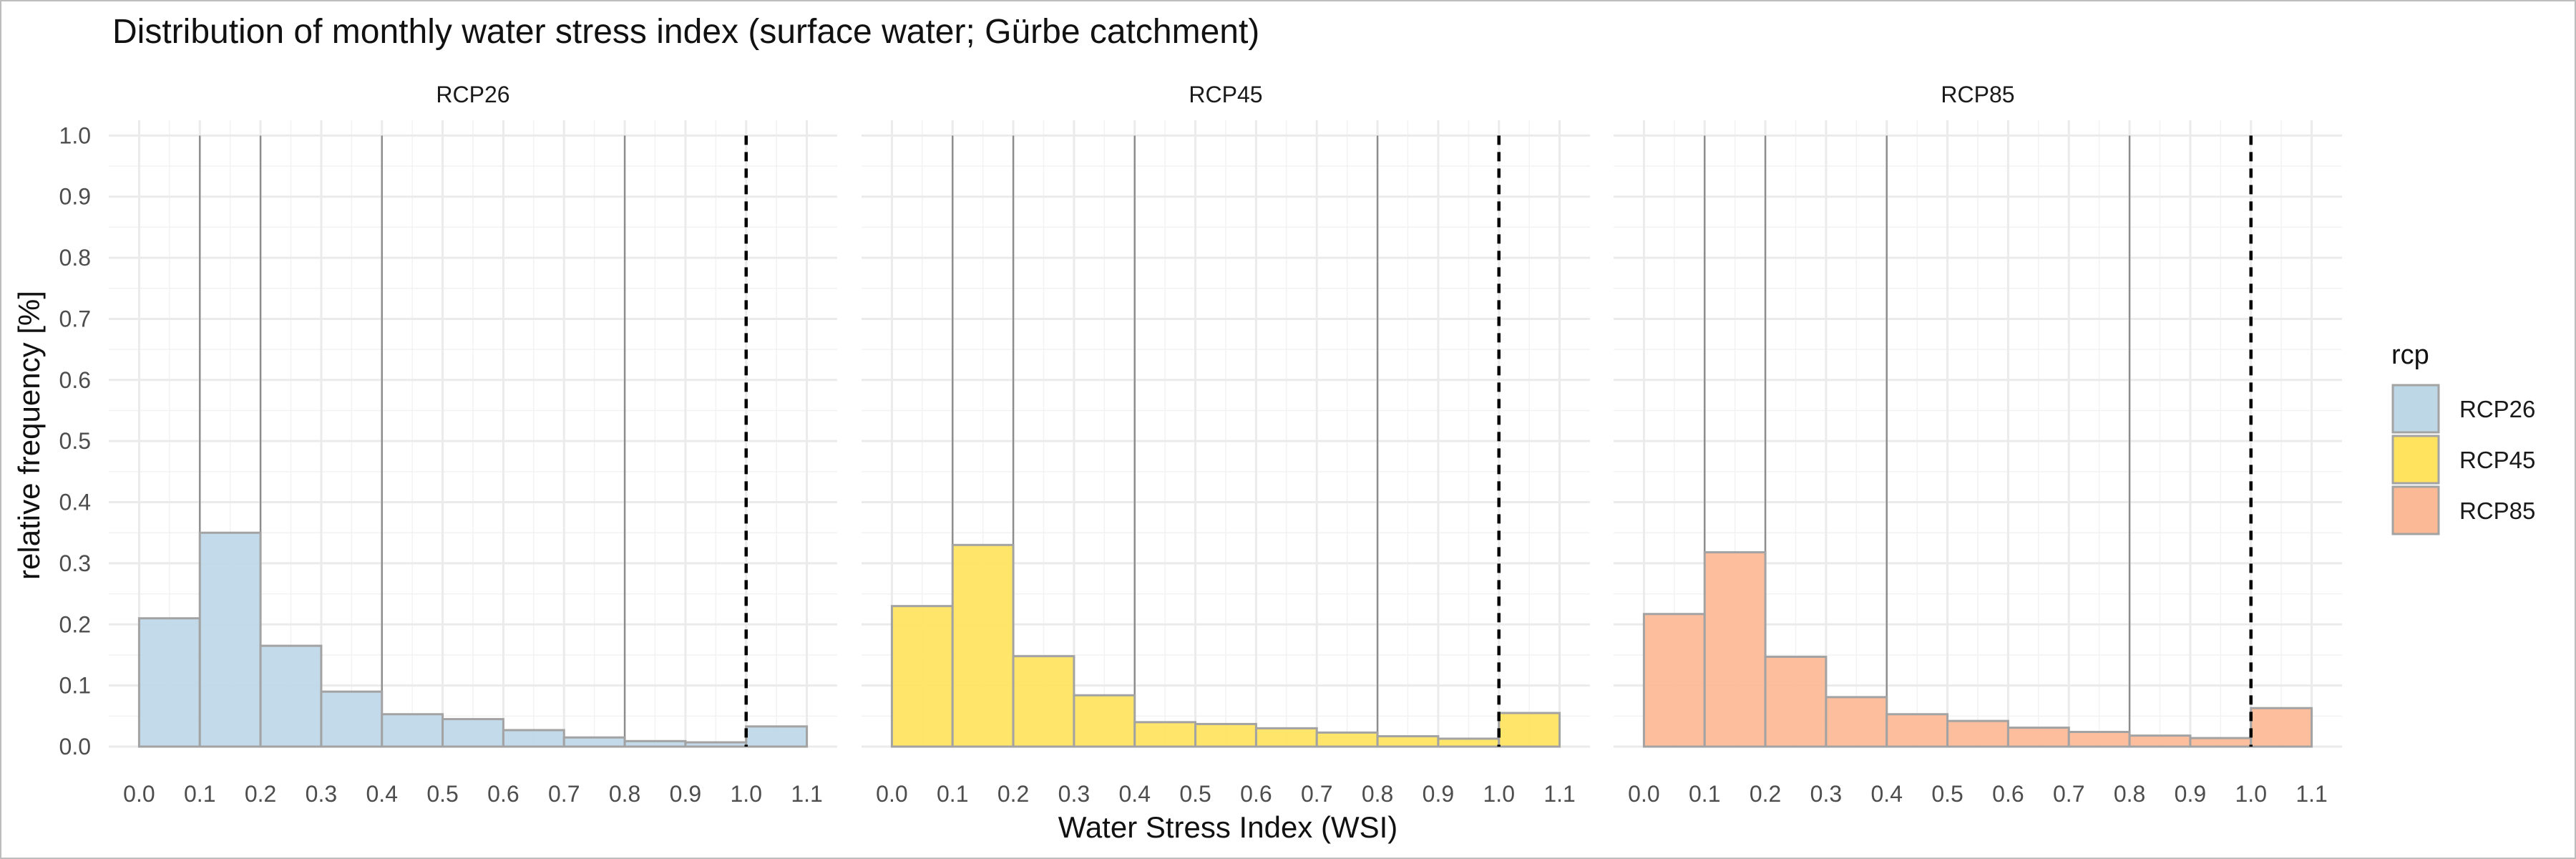  What do you see at coordinates (2415, 510) in the screenshot?
I see `legend-swatch-rcp85` at bounding box center [2415, 510].